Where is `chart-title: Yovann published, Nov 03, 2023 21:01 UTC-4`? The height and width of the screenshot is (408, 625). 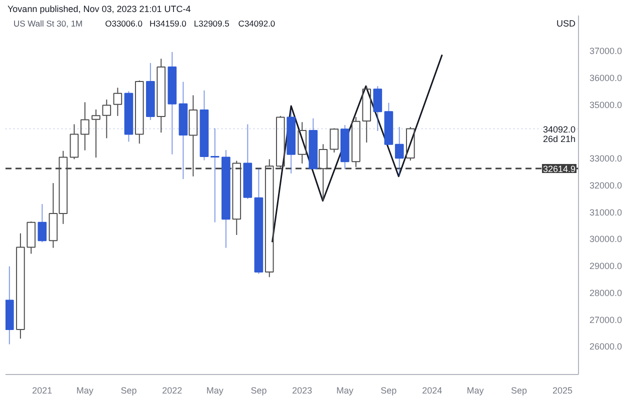 chart-title: Yovann published, Nov 03, 2023 21:01 UTC-4 is located at coordinates (99, 9).